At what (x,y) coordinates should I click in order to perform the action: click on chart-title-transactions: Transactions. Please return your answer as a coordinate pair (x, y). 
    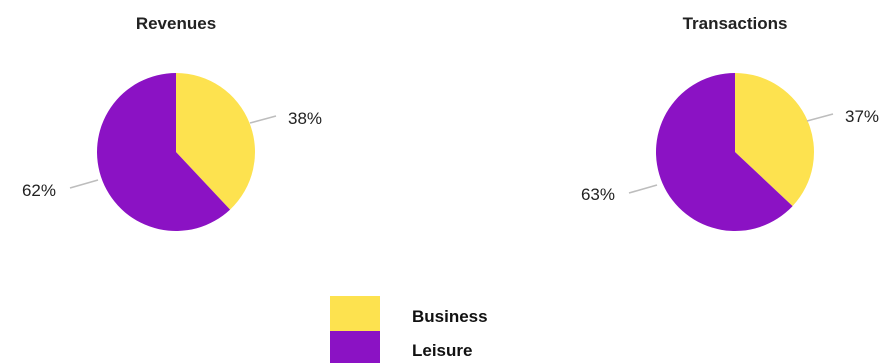
    Looking at the image, I should click on (735, 23).